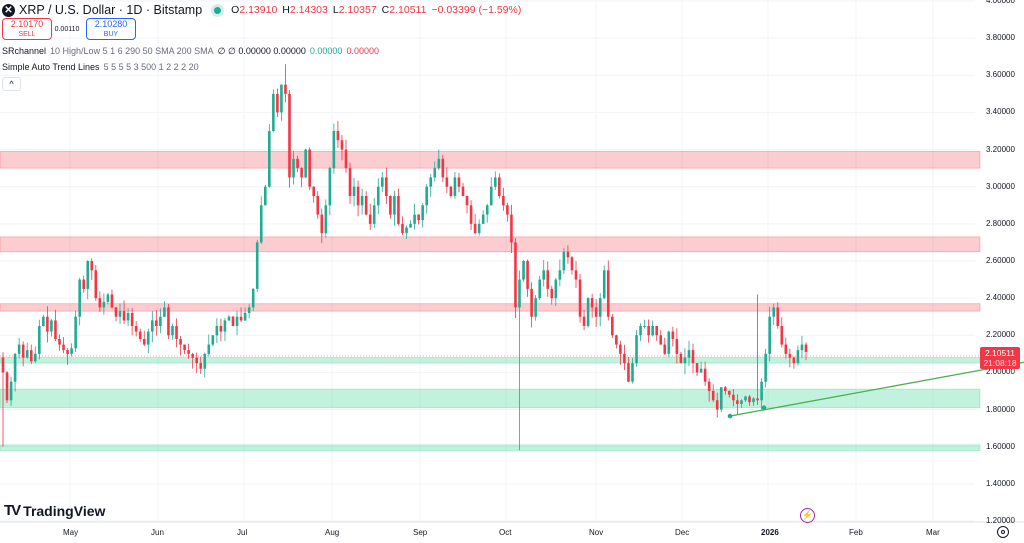  Describe the element at coordinates (856, 532) in the screenshot. I see `time-axis-label: Feb` at that location.